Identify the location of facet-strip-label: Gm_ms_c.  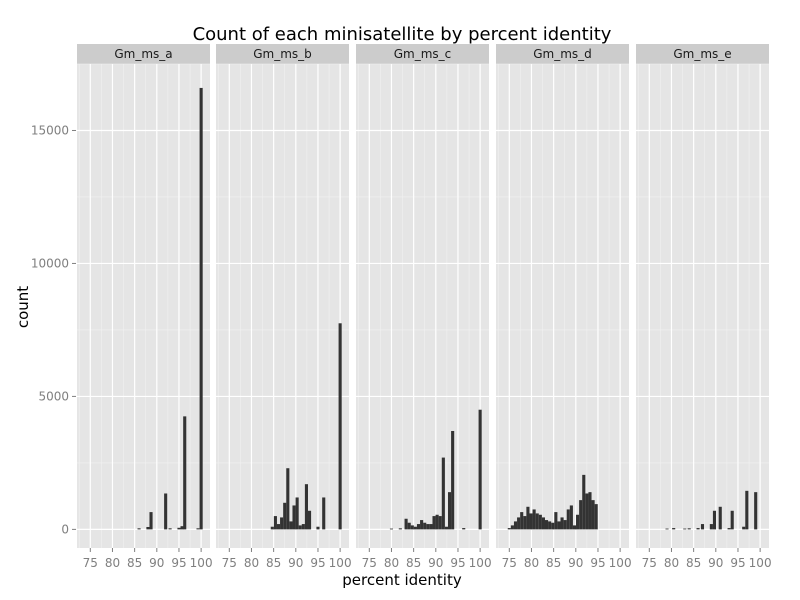
(423, 54).